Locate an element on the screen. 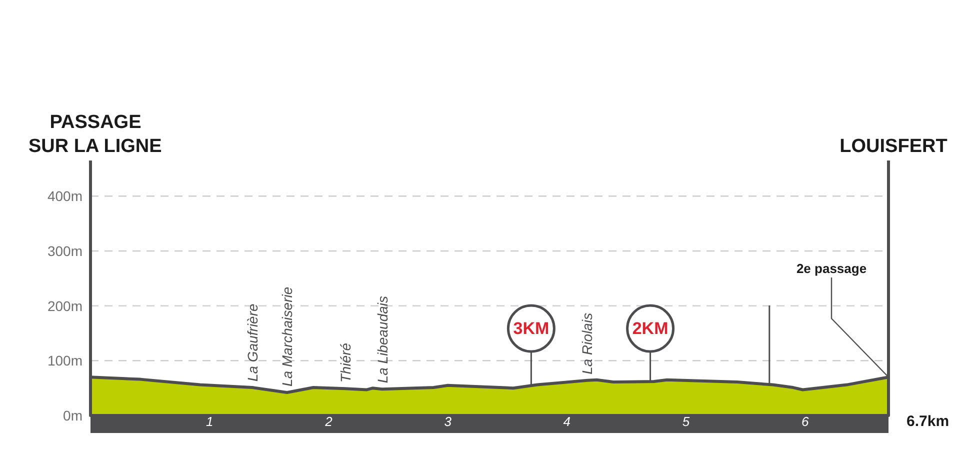  x-tick-label: 5 is located at coordinates (686, 421).